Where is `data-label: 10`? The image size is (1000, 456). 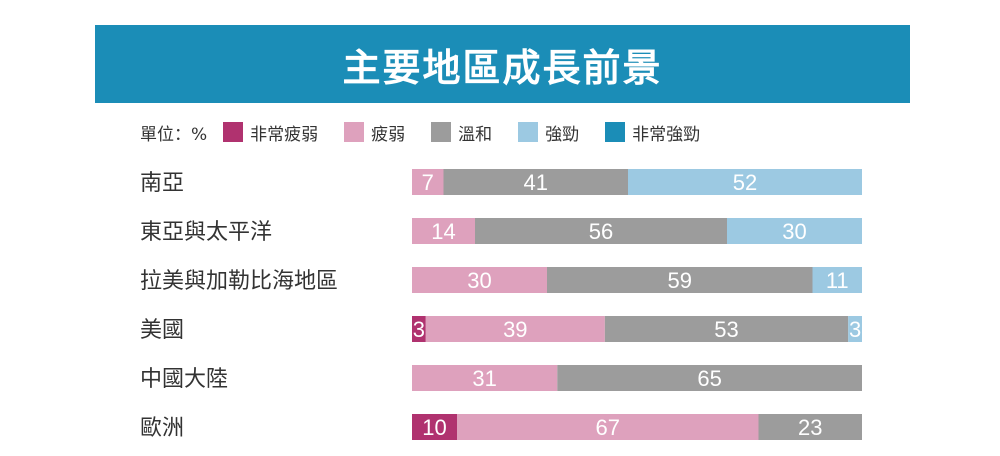 data-label: 10 is located at coordinates (434, 427).